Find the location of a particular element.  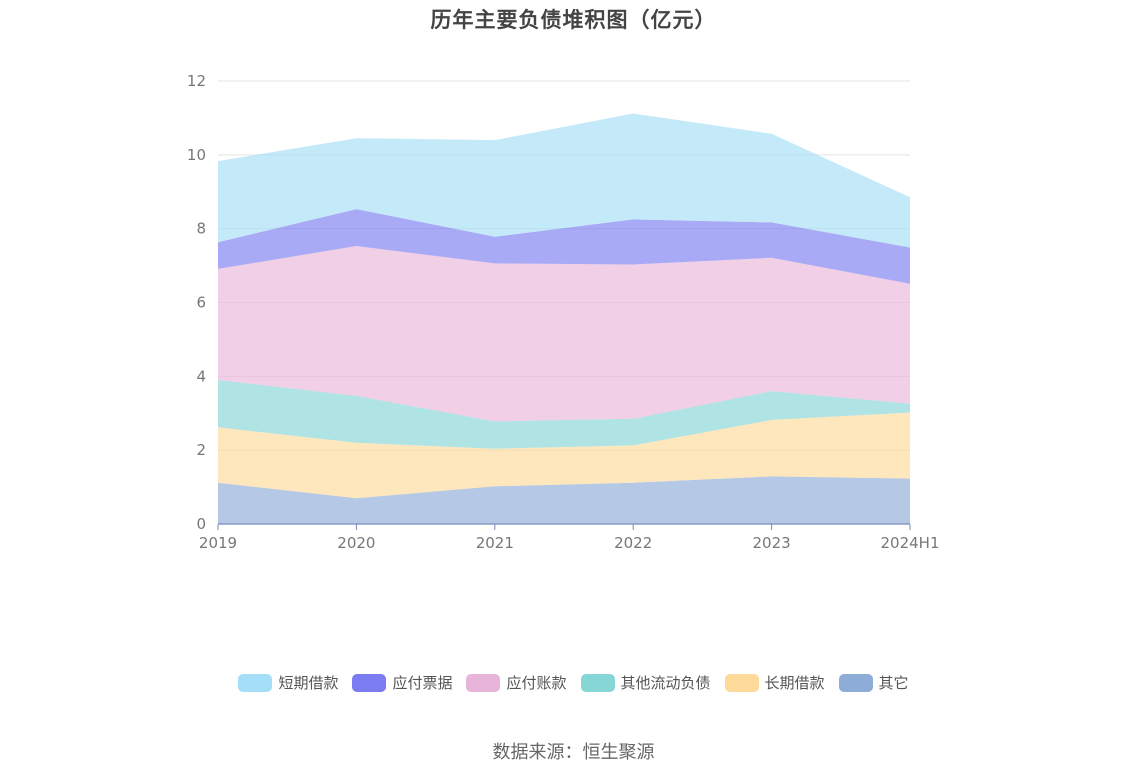

legend-label: 短期借款 is located at coordinates (308, 683).